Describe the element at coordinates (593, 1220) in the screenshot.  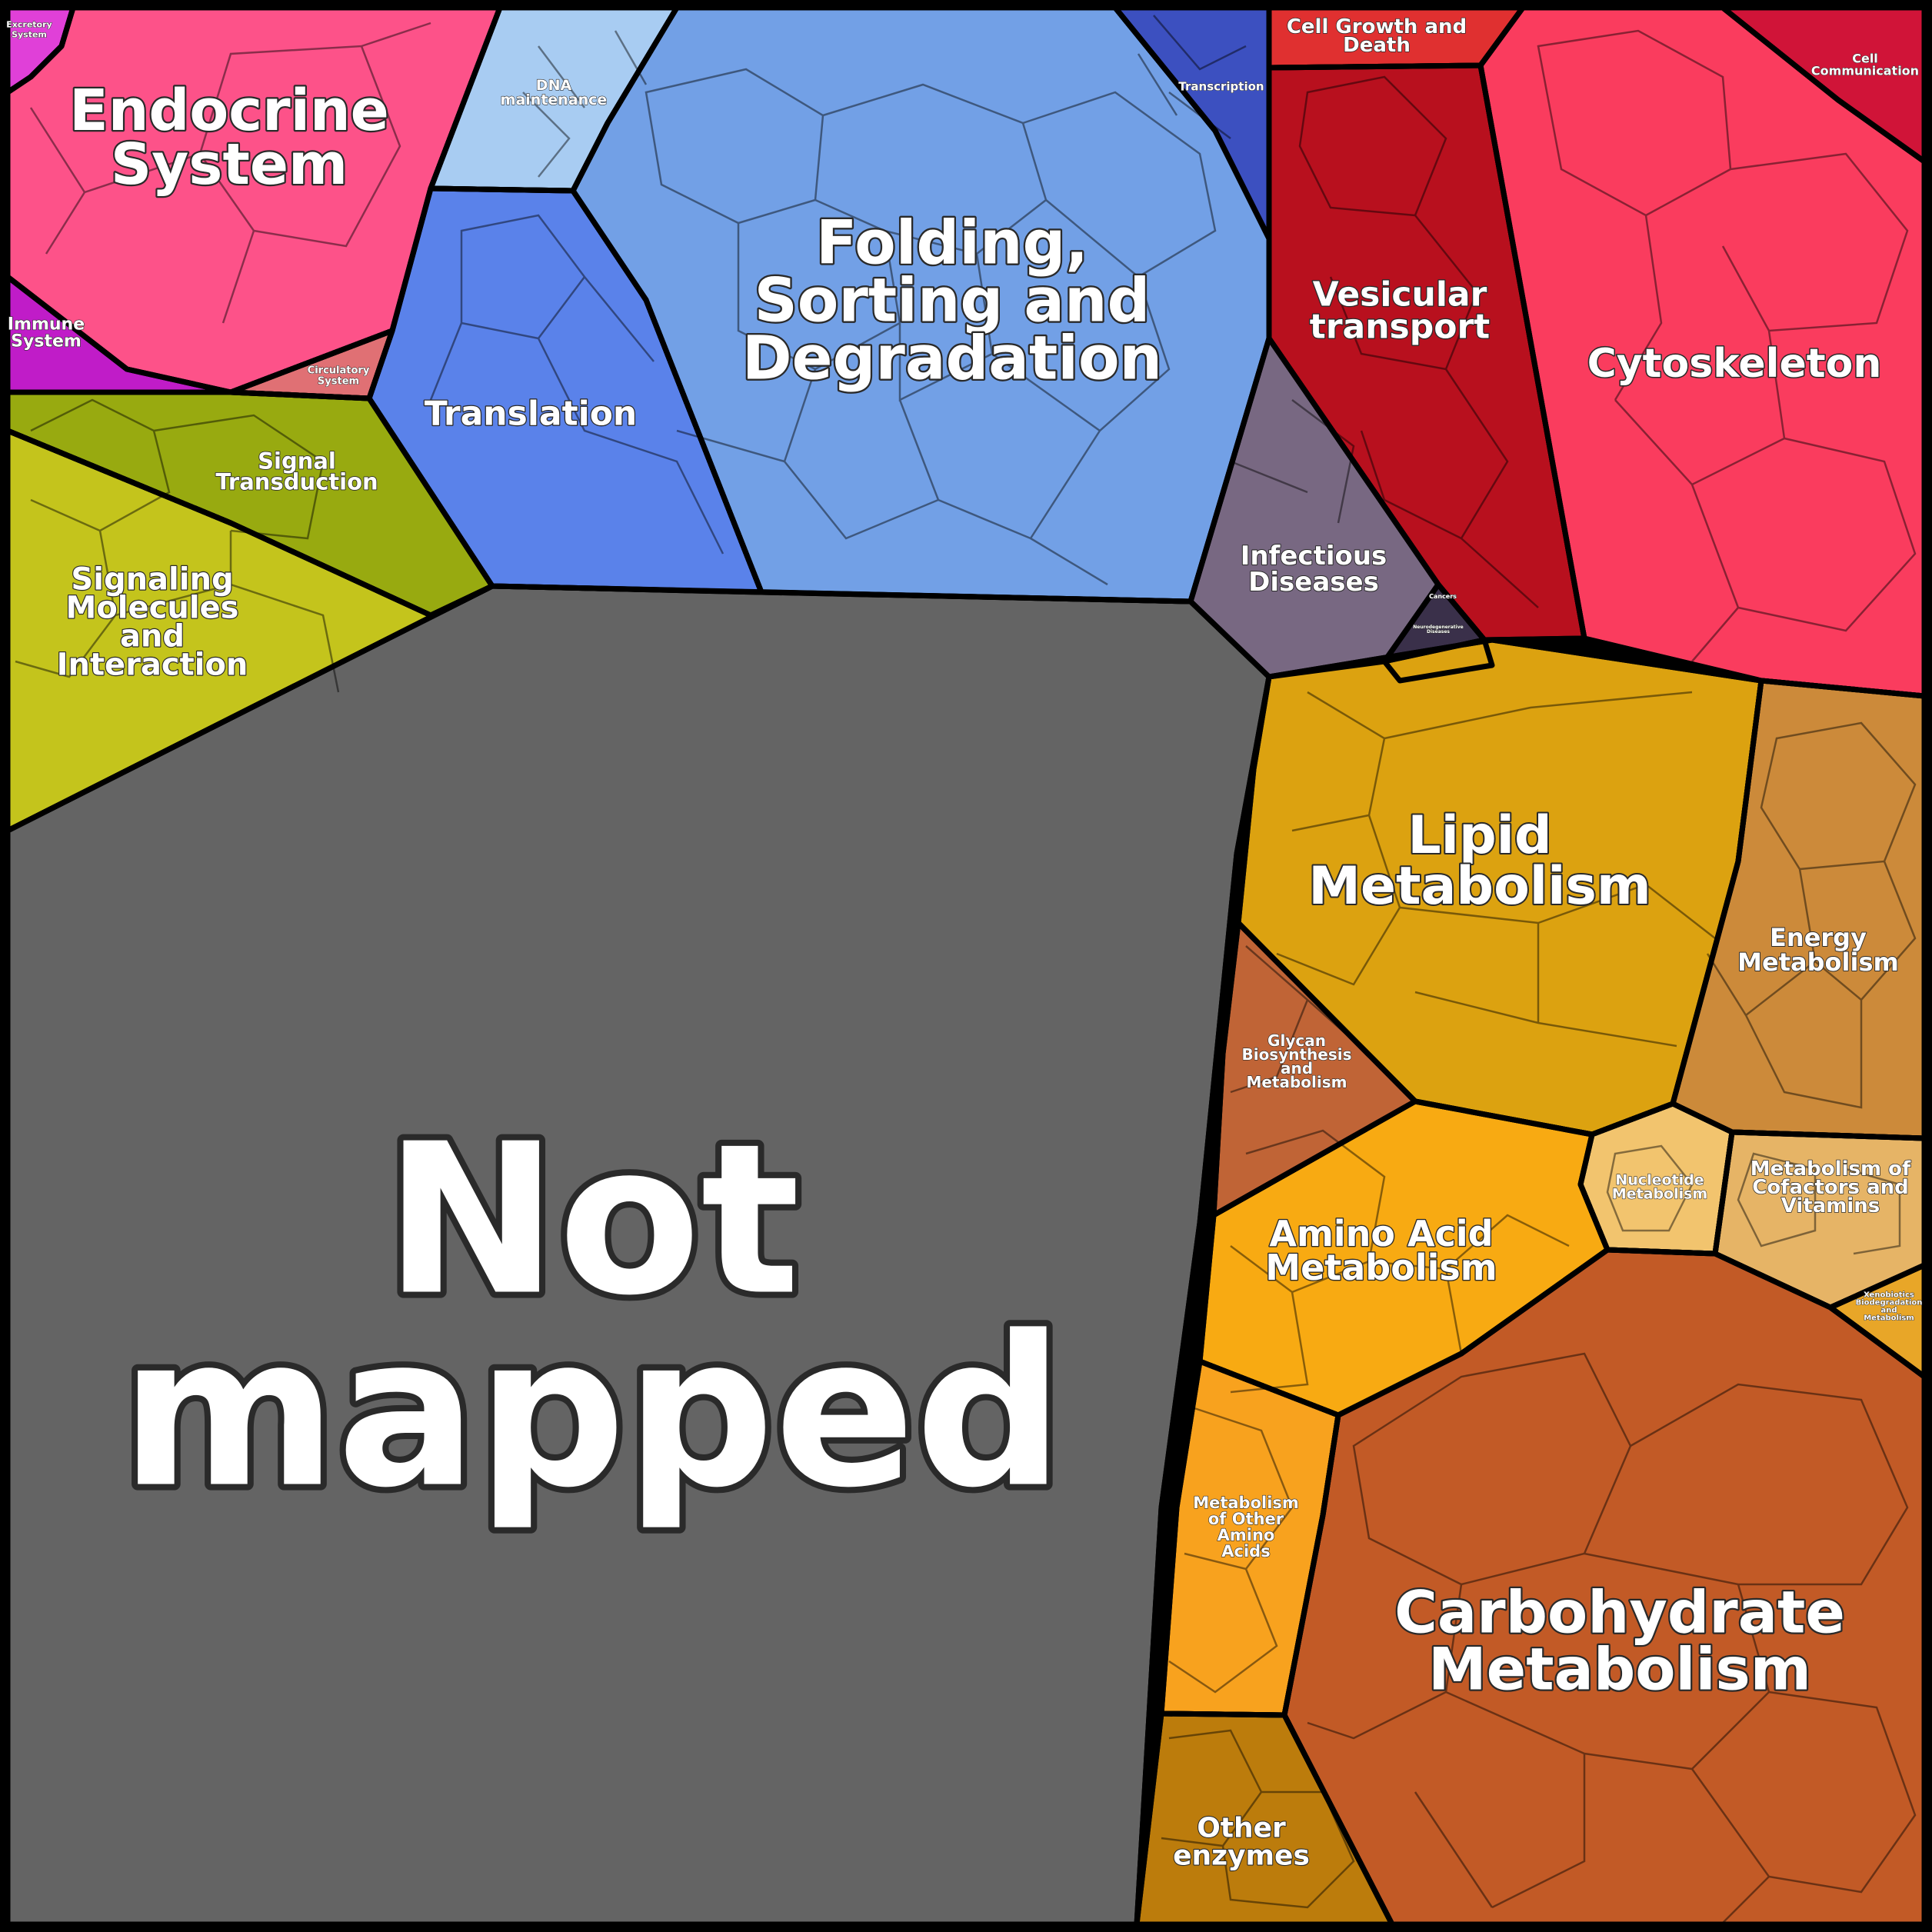
I see `label-line: Not` at that location.